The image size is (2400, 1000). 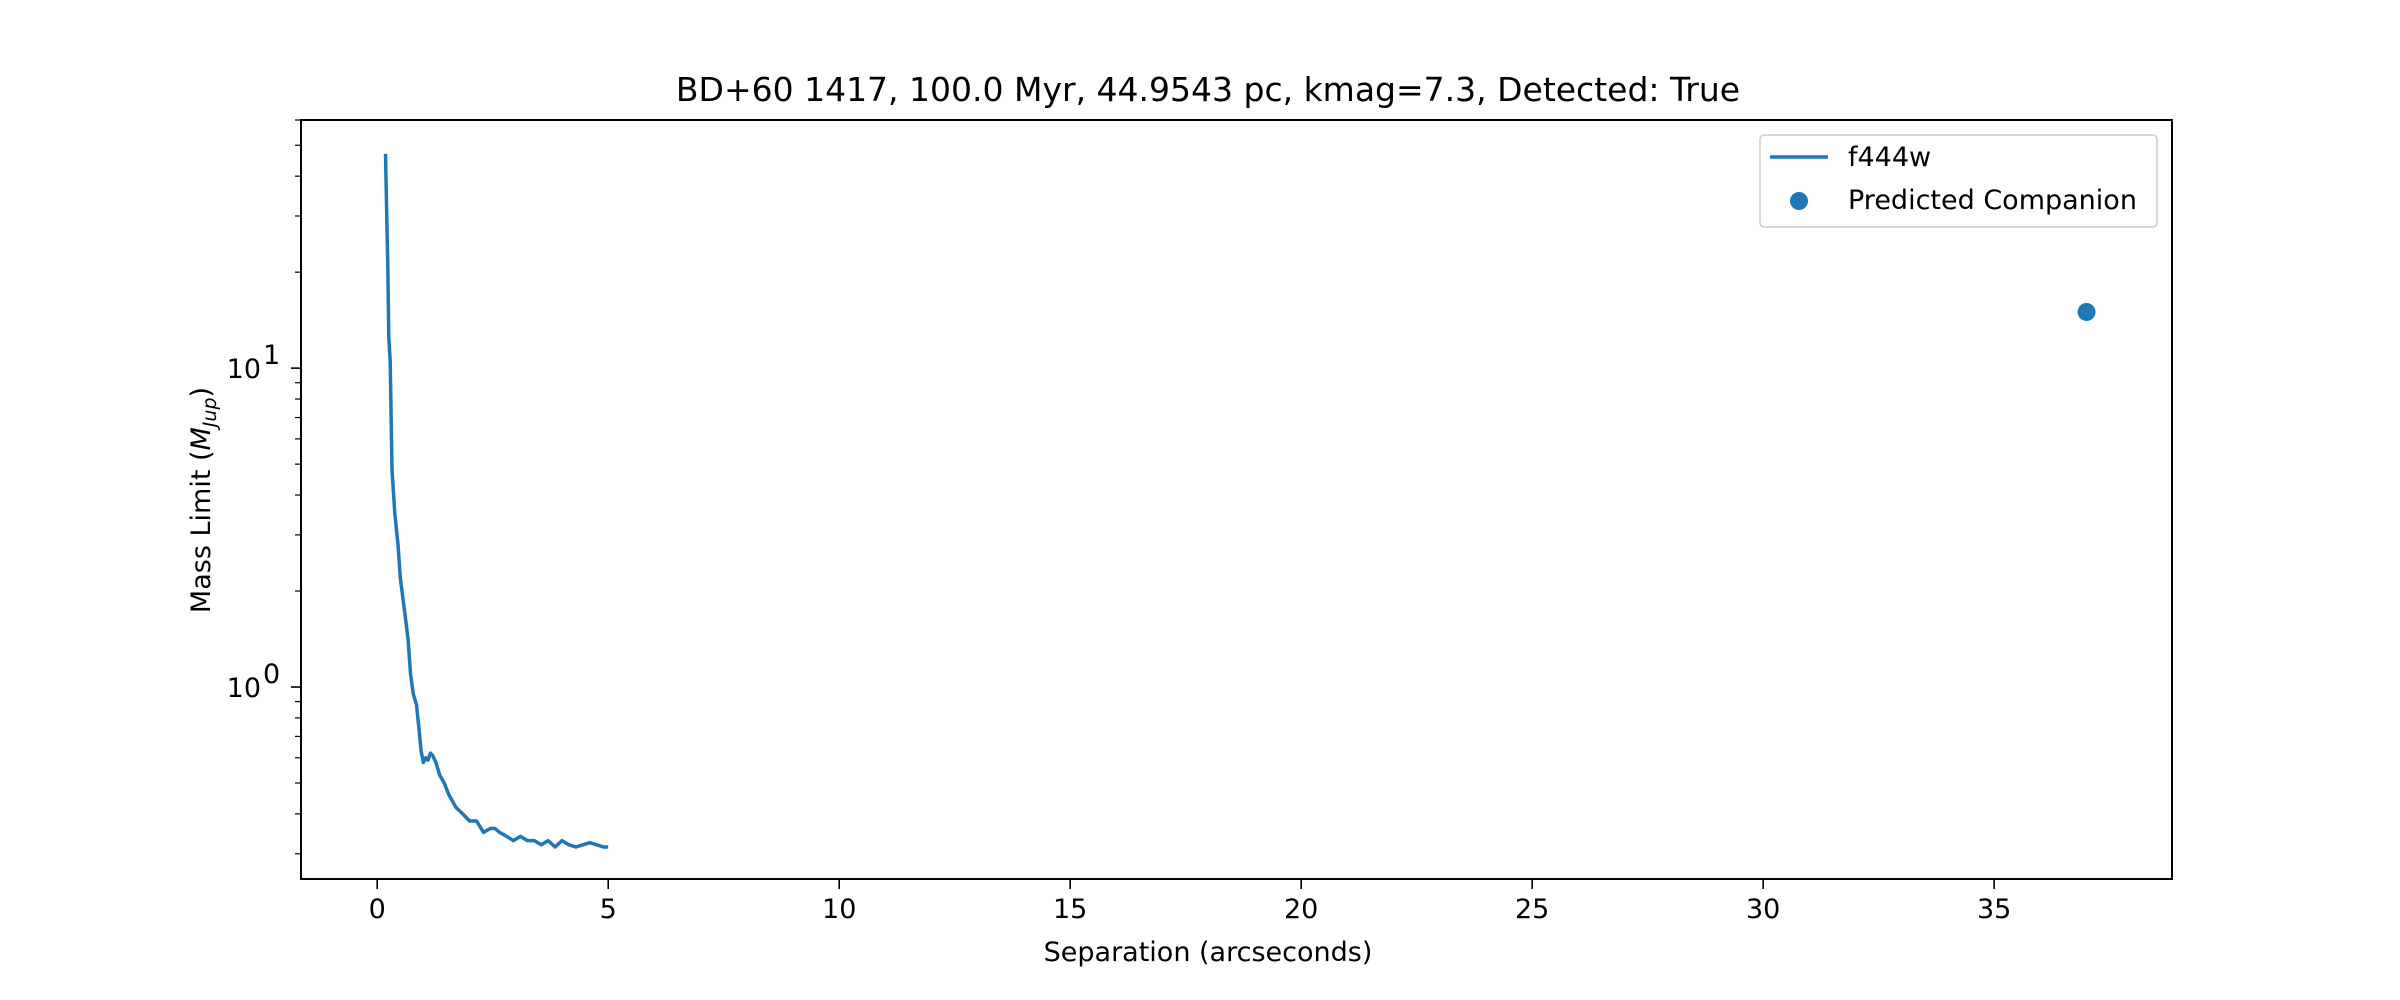 I want to click on legend: f444w Predicted Companion, so click(x=1958, y=181).